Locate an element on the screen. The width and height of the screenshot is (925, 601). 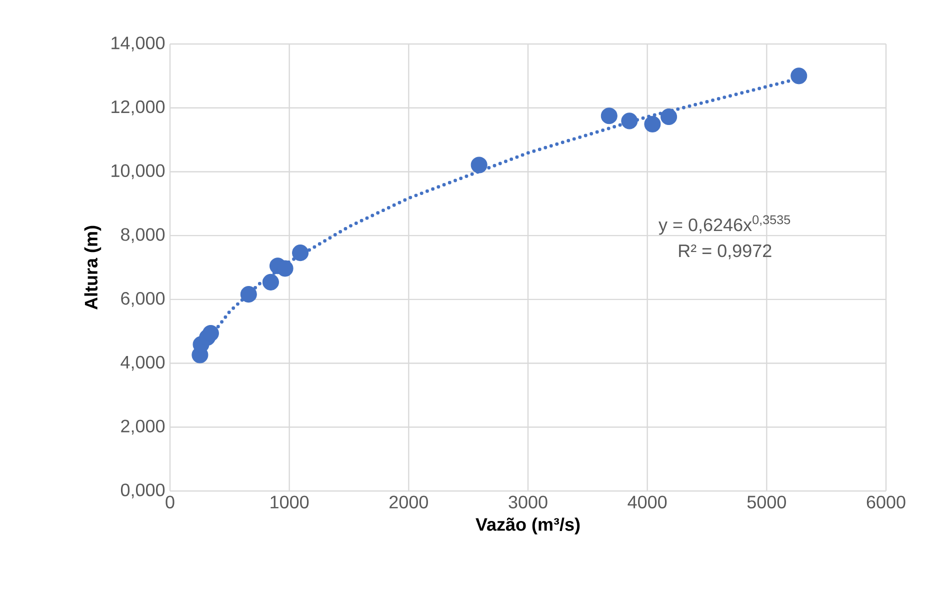
y-tick-label: 8,000 is located at coordinates (143, 236).